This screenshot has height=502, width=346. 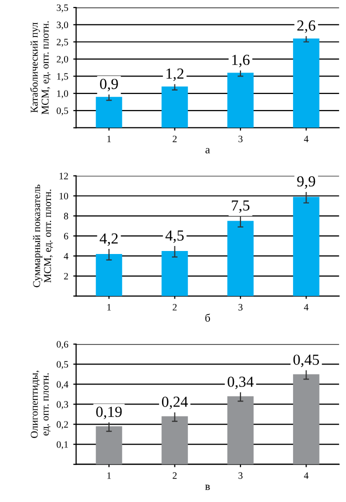 What do you see at coordinates (175, 74) in the screenshot?
I see `data-label: 1,2` at bounding box center [175, 74].